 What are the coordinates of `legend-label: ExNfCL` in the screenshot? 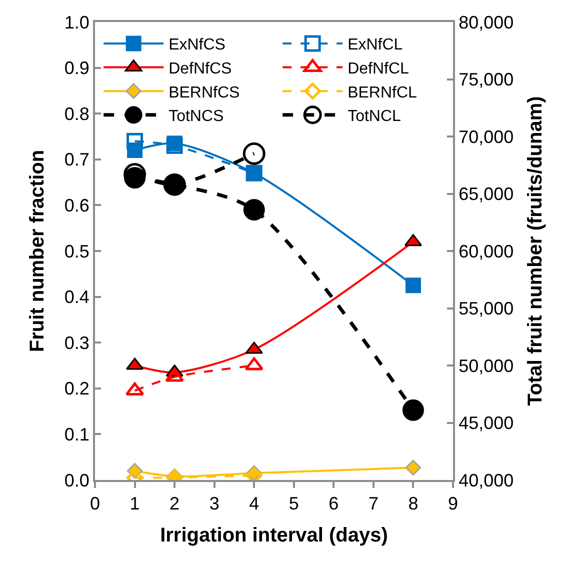 It's located at (375, 45).